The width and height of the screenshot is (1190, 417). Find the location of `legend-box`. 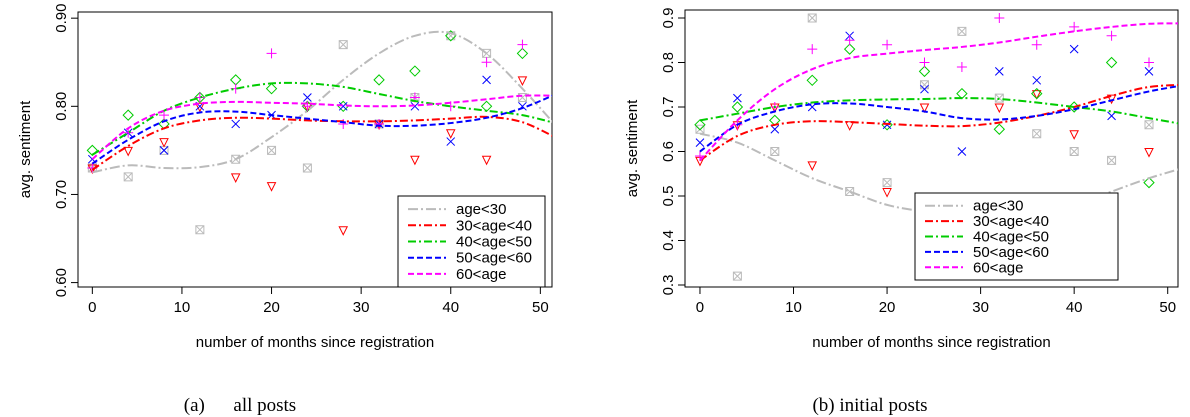

legend-box is located at coordinates (471, 241).